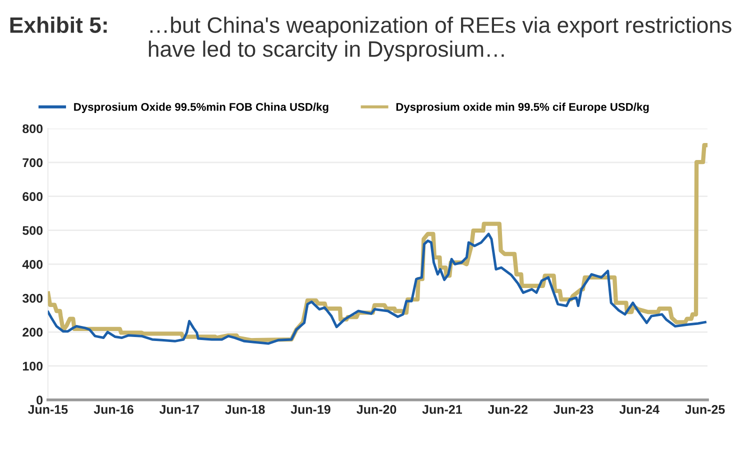  Describe the element at coordinates (32, 264) in the screenshot. I see `y-tick-label: 400` at that location.